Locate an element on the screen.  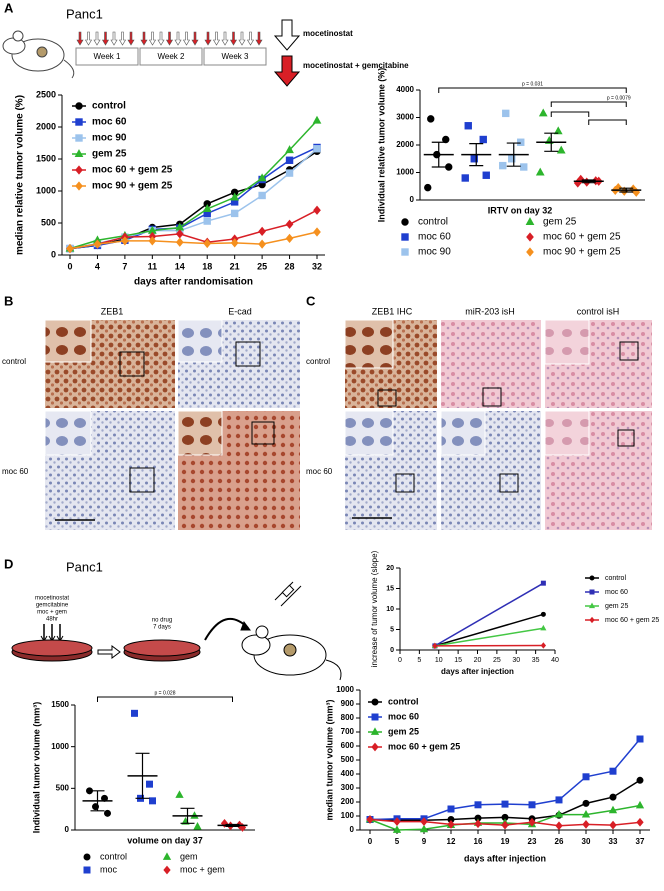
row-label: moc 60 is located at coordinates (15, 471).